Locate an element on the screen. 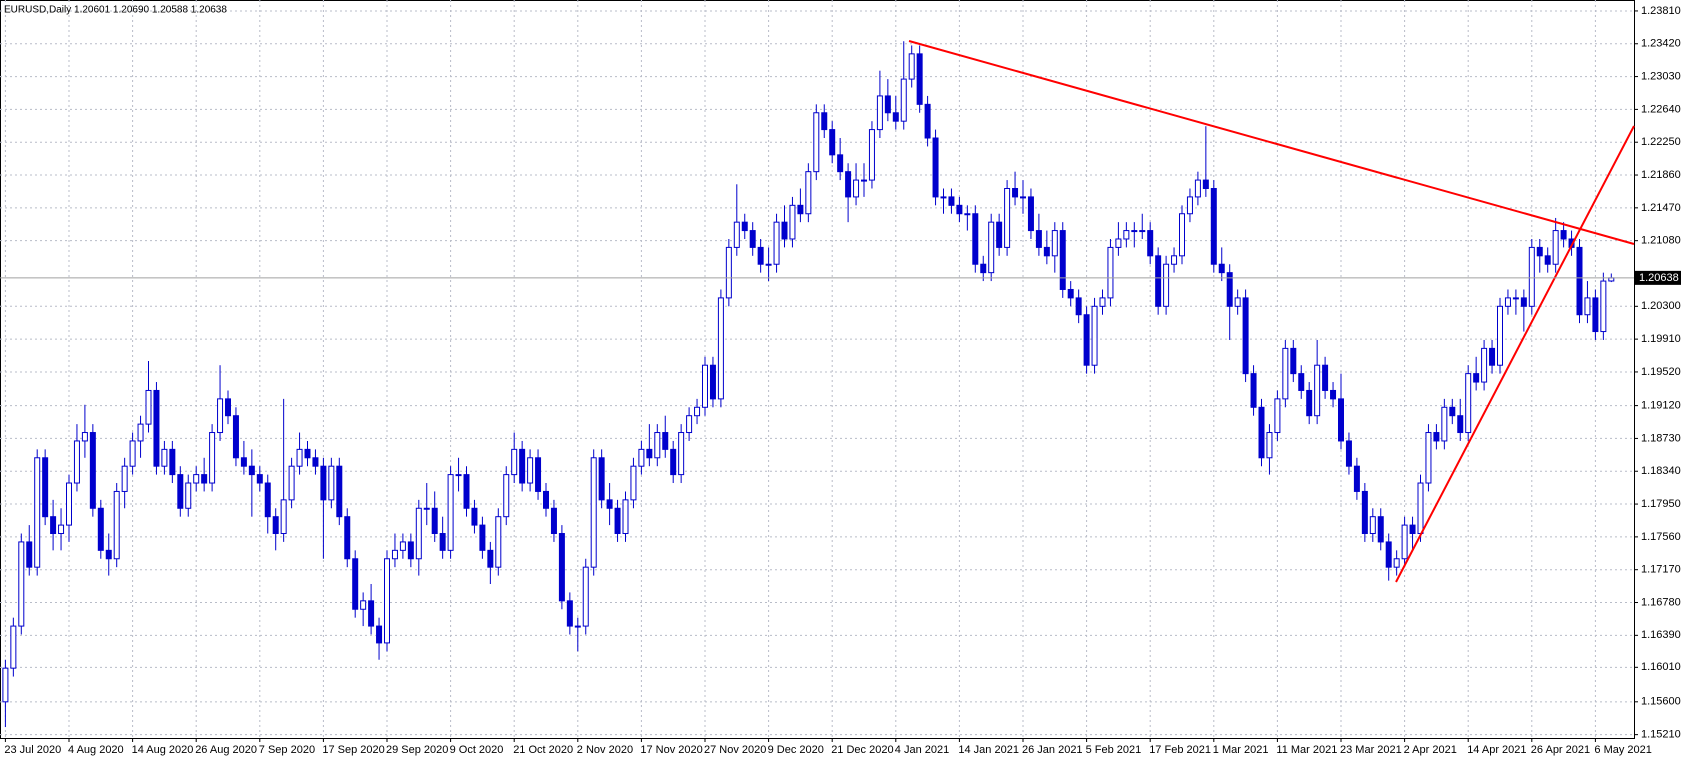 The image size is (1681, 759). y-tick-label: 1.21860 is located at coordinates (1661, 175).